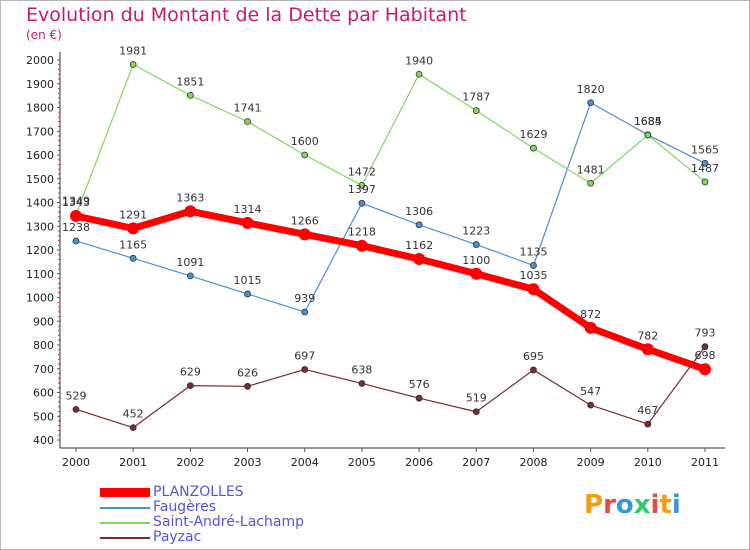 The height and width of the screenshot is (550, 750). Describe the element at coordinates (40, 179) in the screenshot. I see `y-tick-label: 1500` at that location.